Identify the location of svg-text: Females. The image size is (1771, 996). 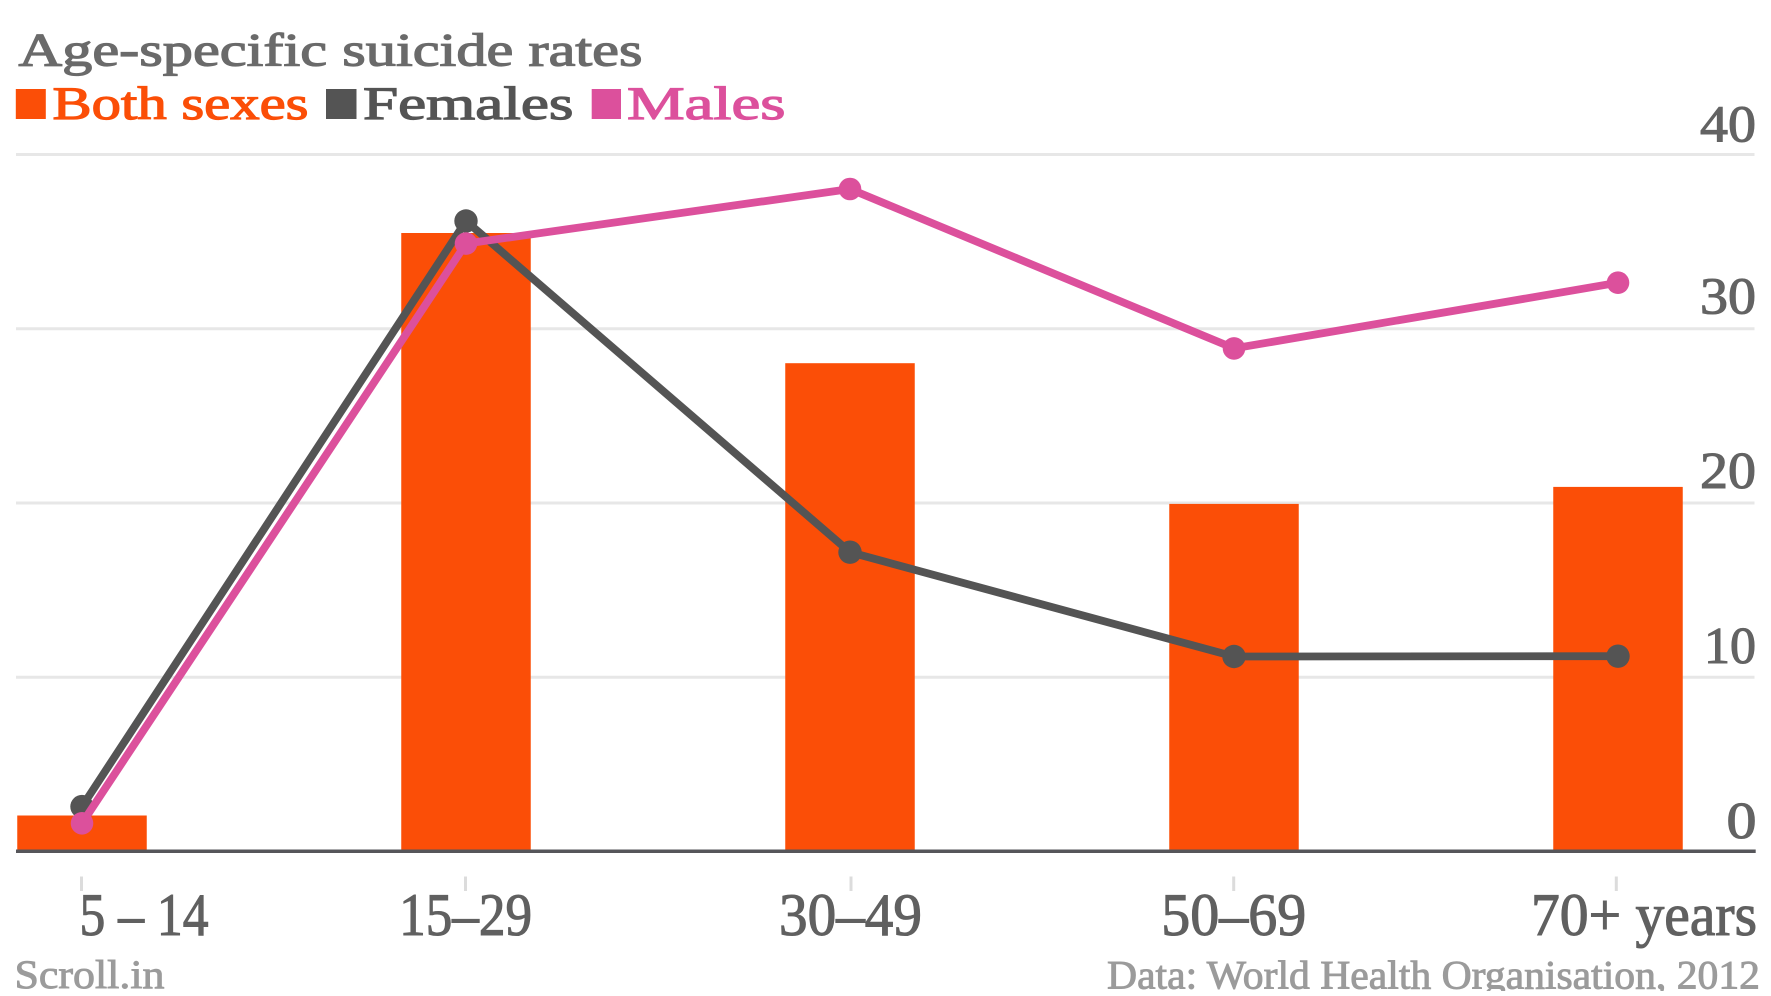
(468, 104).